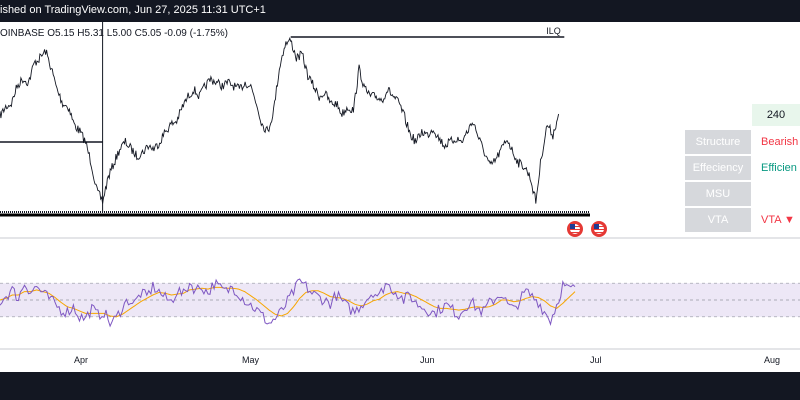 The width and height of the screenshot is (800, 400). What do you see at coordinates (777, 194) in the screenshot?
I see `widget-value-msu` at bounding box center [777, 194].